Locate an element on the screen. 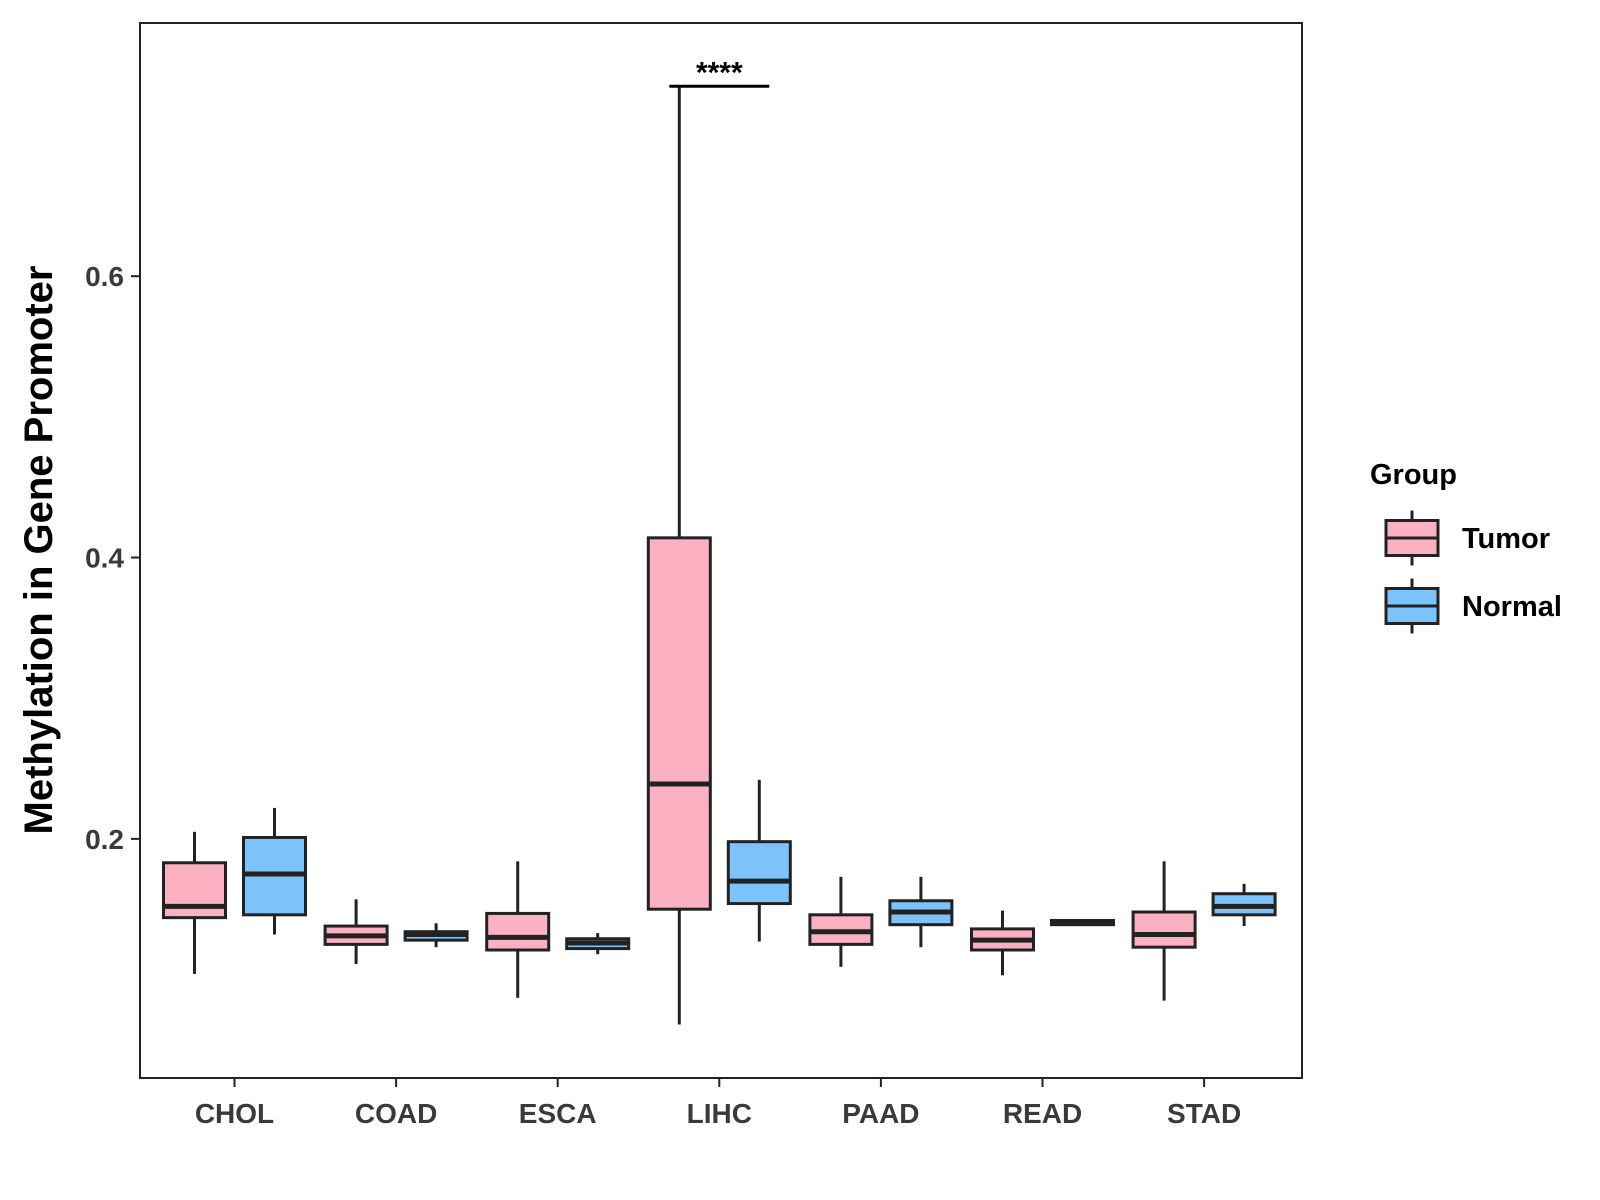 The image size is (1600, 1200). box-tumor-paad is located at coordinates (841, 921).